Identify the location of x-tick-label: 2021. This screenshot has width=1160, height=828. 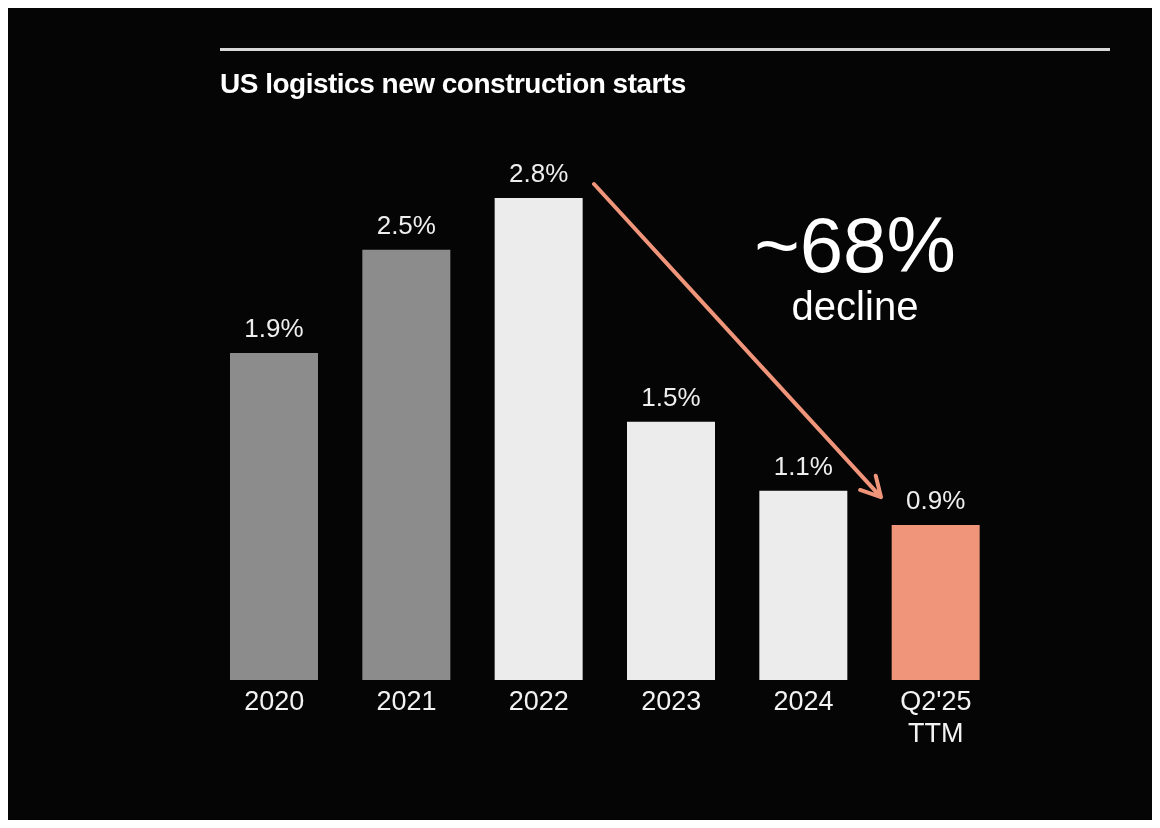
(406, 701).